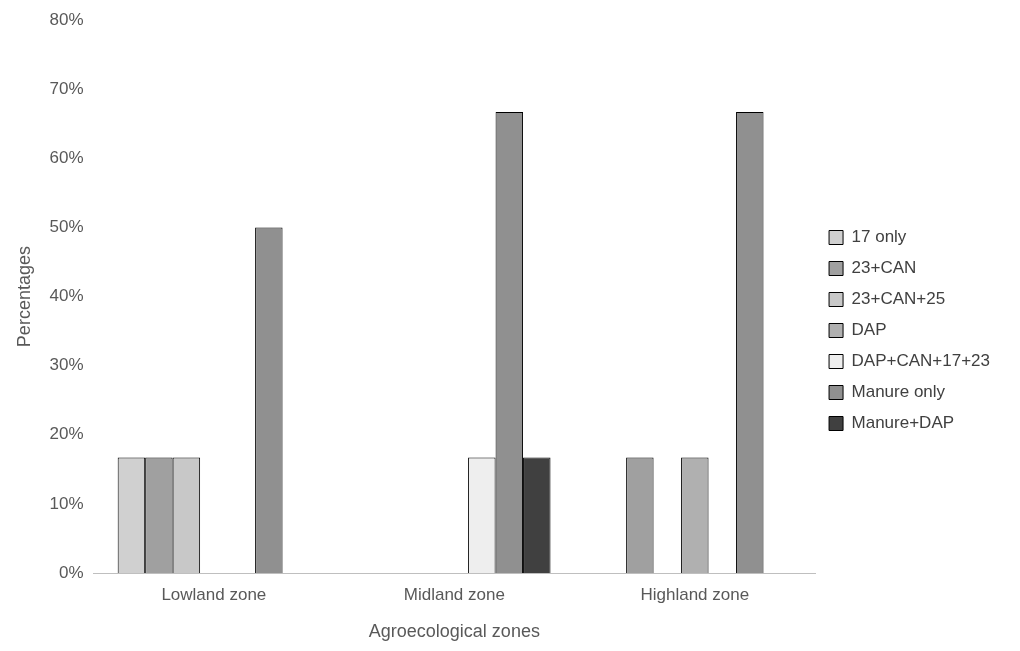 Image resolution: width=1020 pixels, height=651 pixels. What do you see at coordinates (884, 268) in the screenshot?
I see `legend-label: 23+CAN` at bounding box center [884, 268].